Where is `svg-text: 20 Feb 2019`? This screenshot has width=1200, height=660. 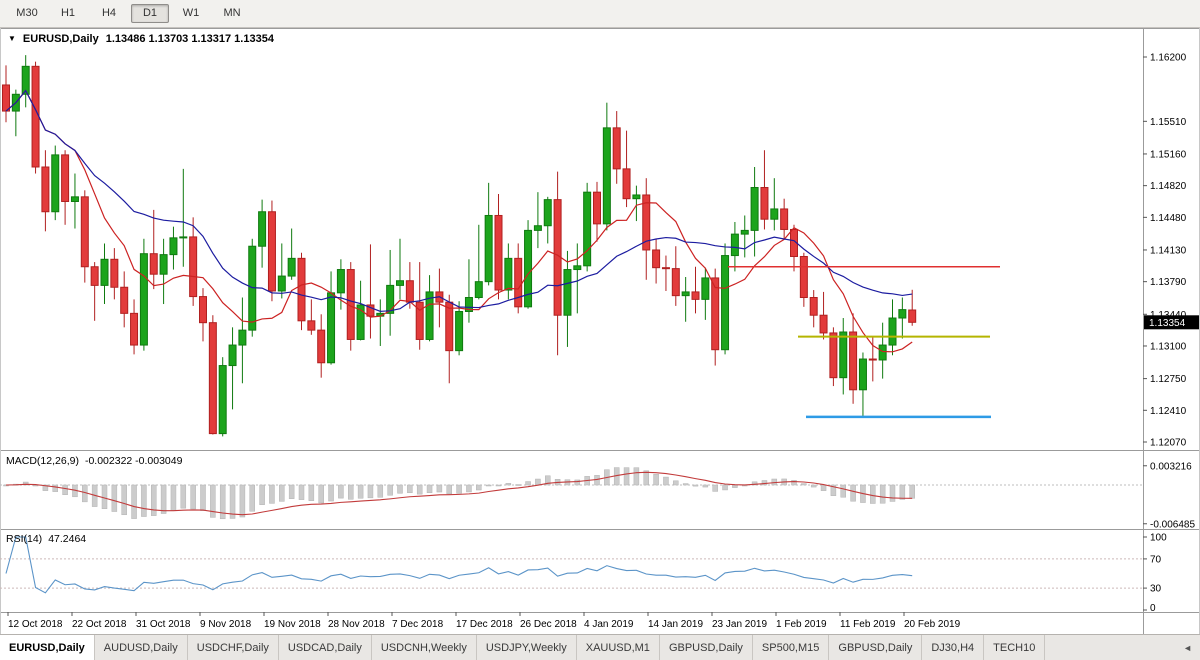
svg-text: 20 Feb 2019 is located at coordinates (932, 624).